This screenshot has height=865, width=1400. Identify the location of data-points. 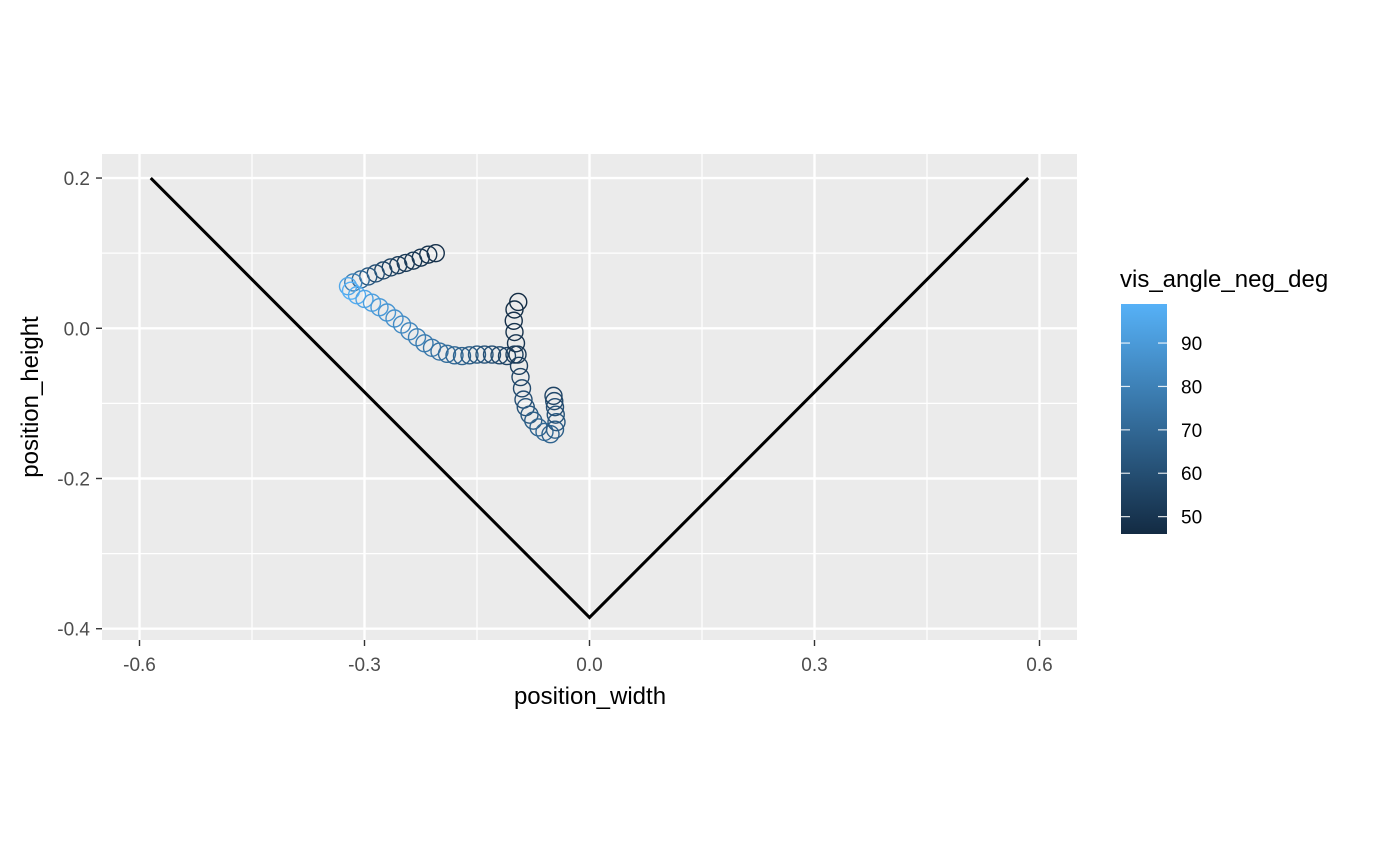
(452, 343).